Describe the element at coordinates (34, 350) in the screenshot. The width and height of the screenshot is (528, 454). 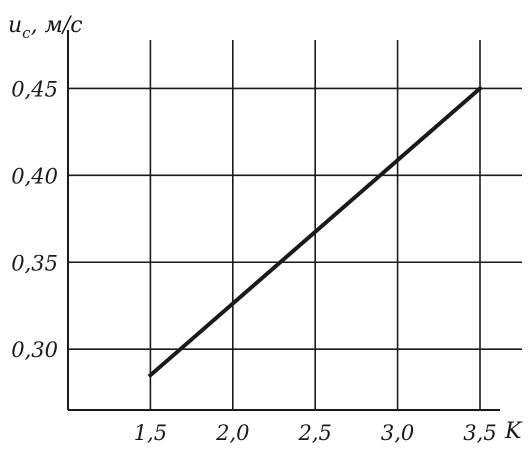
I see `y-tick-label-0: 0,30` at that location.